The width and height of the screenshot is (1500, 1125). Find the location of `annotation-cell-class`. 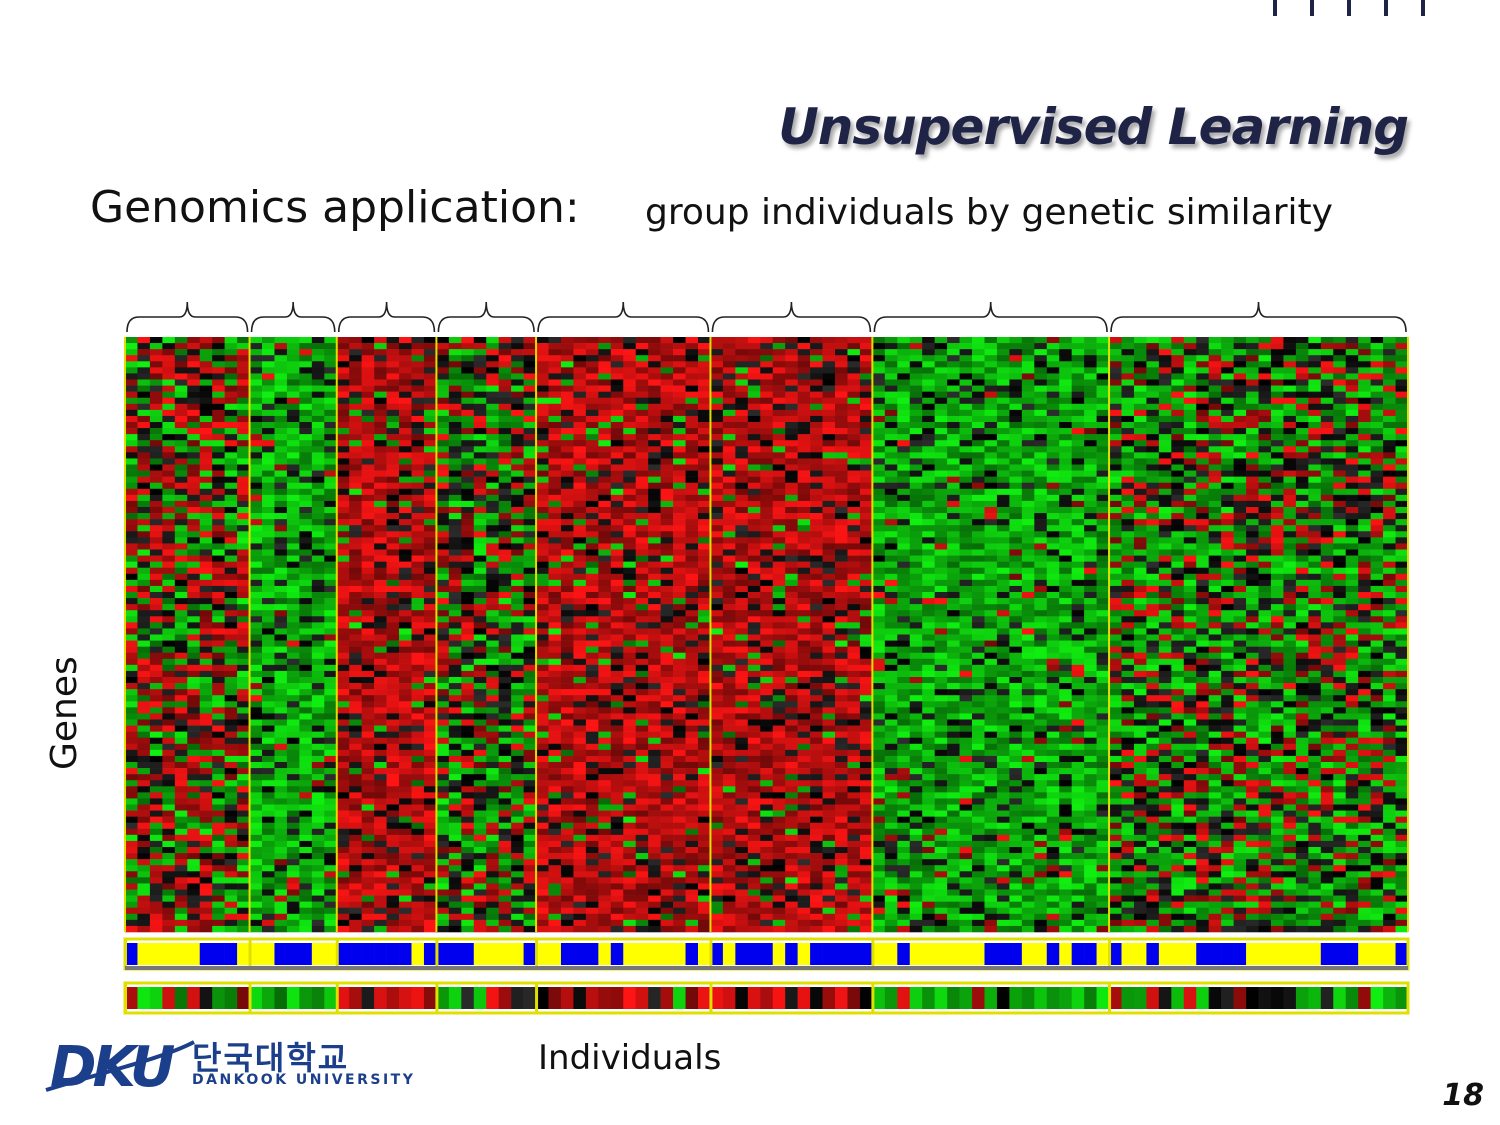

annotation-cell-class is located at coordinates (567, 954).